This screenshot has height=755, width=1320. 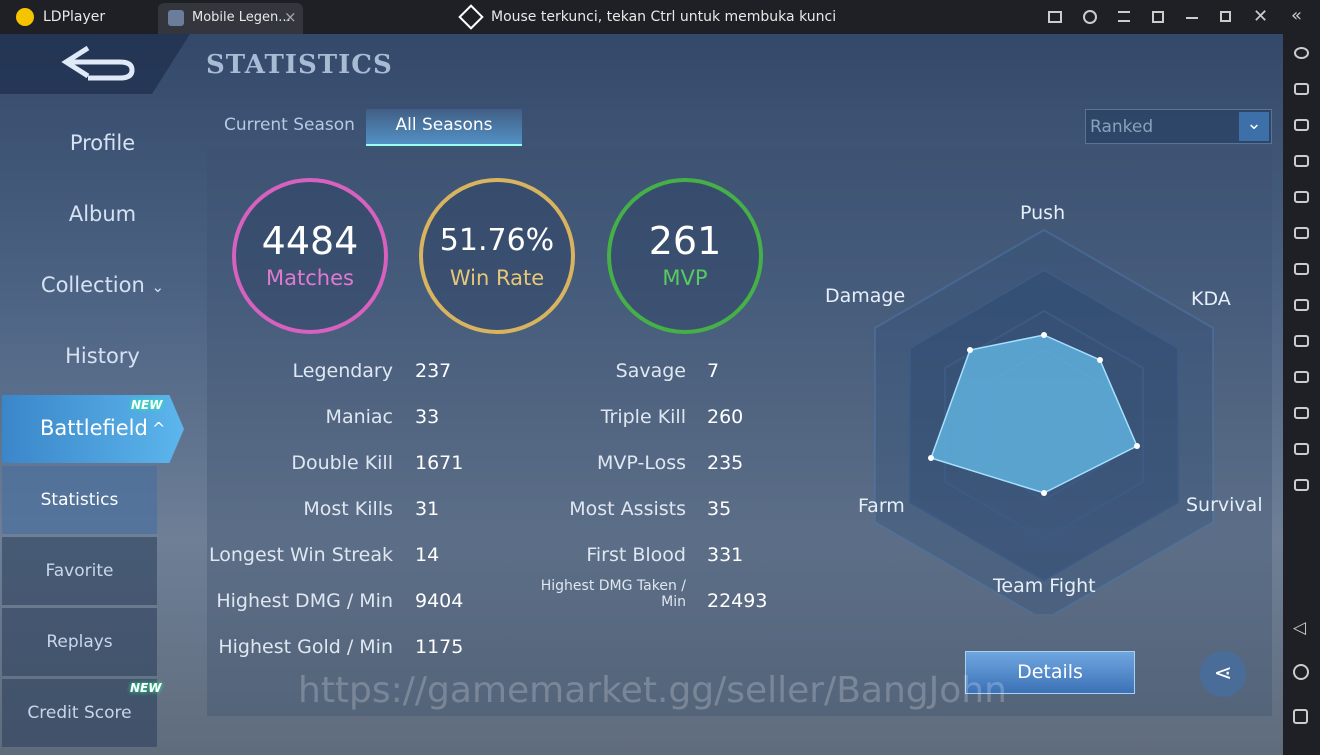 What do you see at coordinates (1301, 394) in the screenshot?
I see `side-toolbar: ◁` at bounding box center [1301, 394].